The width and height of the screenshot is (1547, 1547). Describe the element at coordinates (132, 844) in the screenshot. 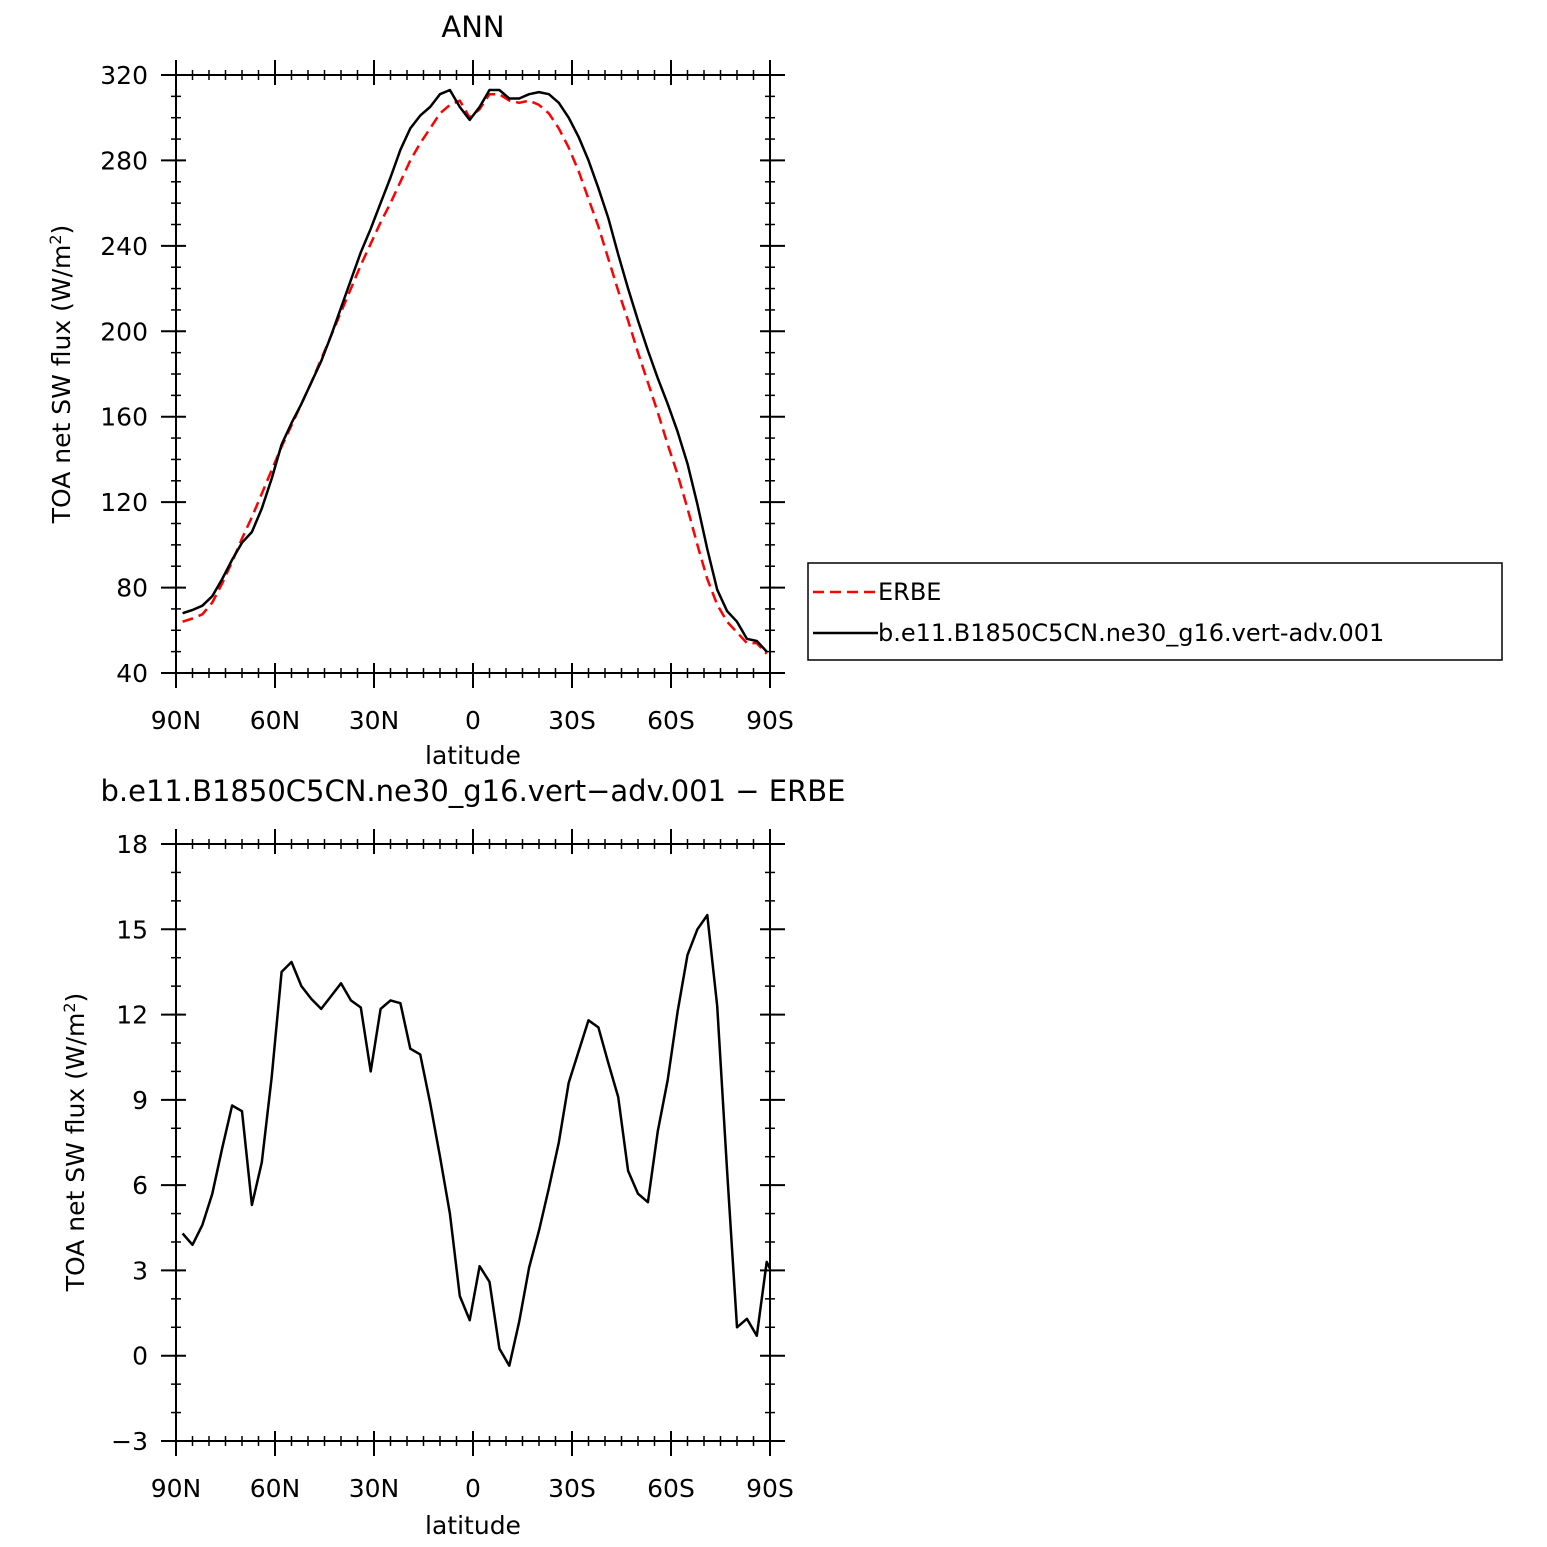

I see `y-tick-label: 18` at that location.